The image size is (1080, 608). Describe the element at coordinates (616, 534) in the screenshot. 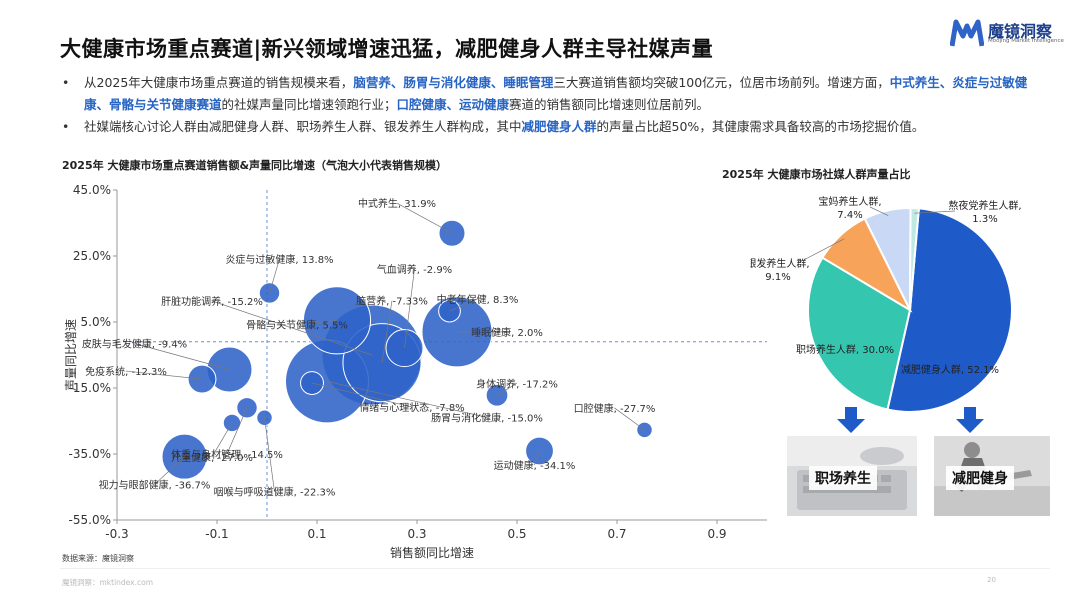

I see `x-tick-label: 0.7` at that location.